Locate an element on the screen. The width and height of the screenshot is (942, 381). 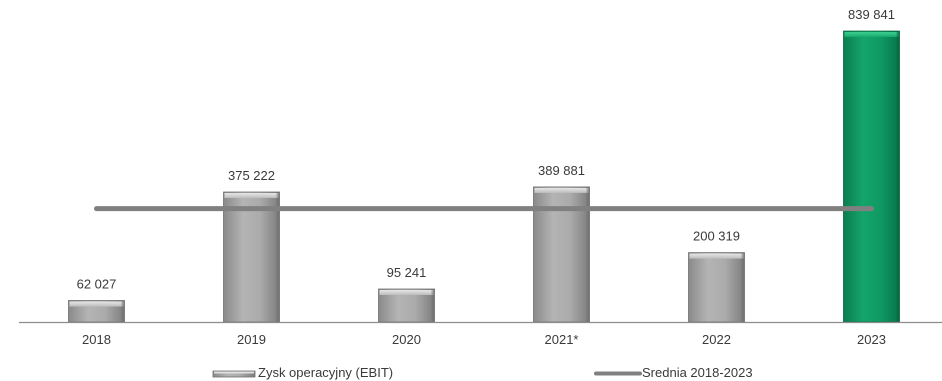
value-label: 389 881 is located at coordinates (561, 170).